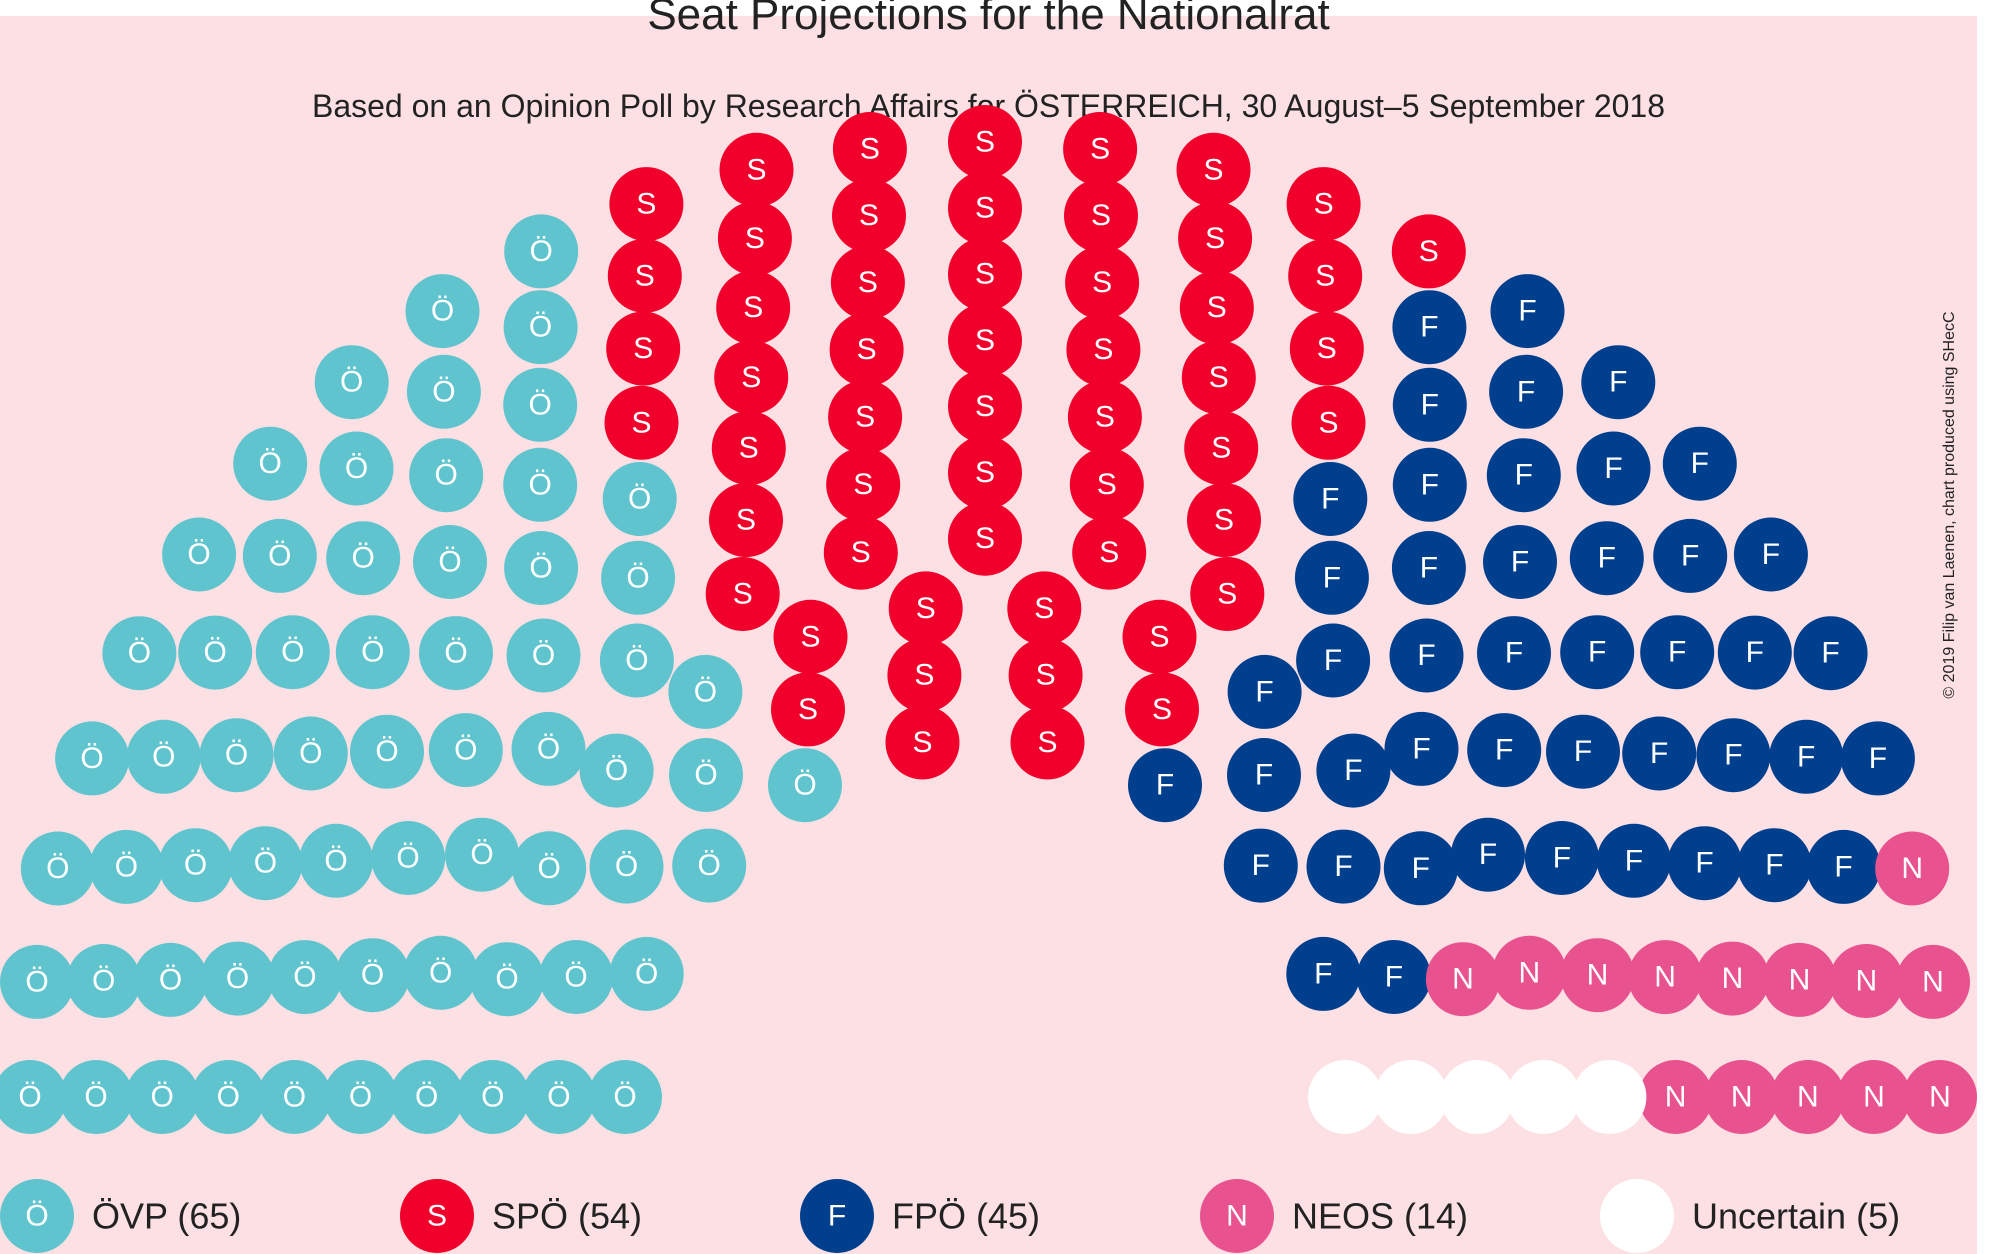 The width and height of the screenshot is (2000, 1254). What do you see at coordinates (37, 1216) in the screenshot?
I see `legend-marker-övp` at bounding box center [37, 1216].